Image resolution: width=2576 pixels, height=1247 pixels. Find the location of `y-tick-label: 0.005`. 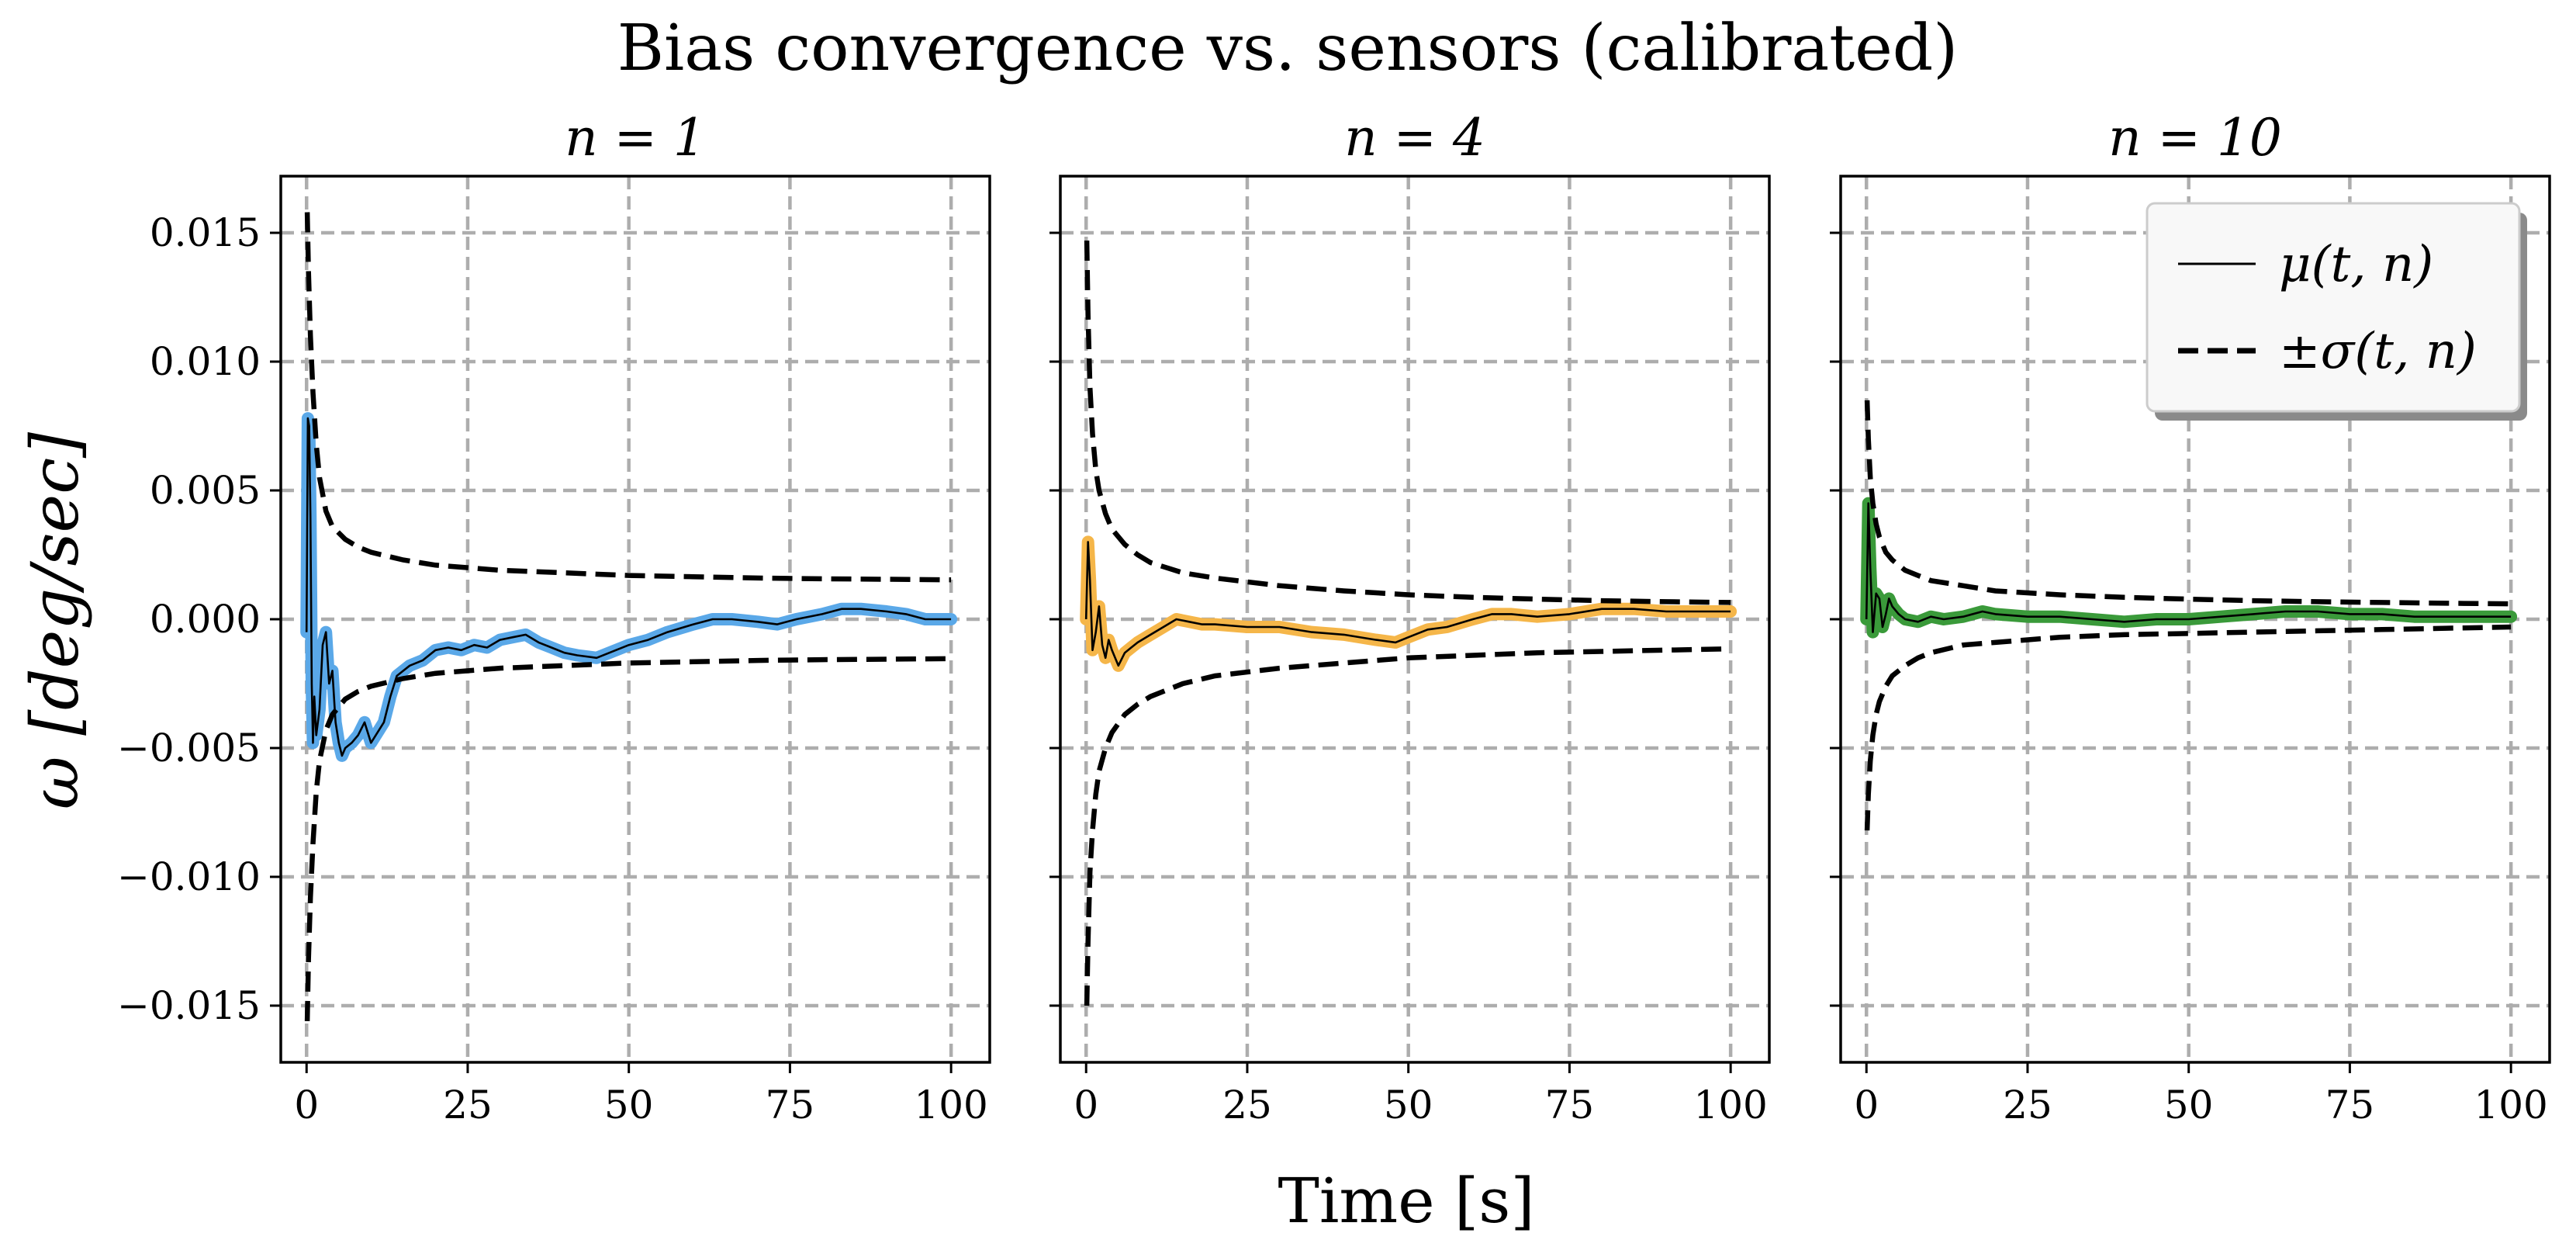

y-tick-label: 0.005 is located at coordinates (205, 490).